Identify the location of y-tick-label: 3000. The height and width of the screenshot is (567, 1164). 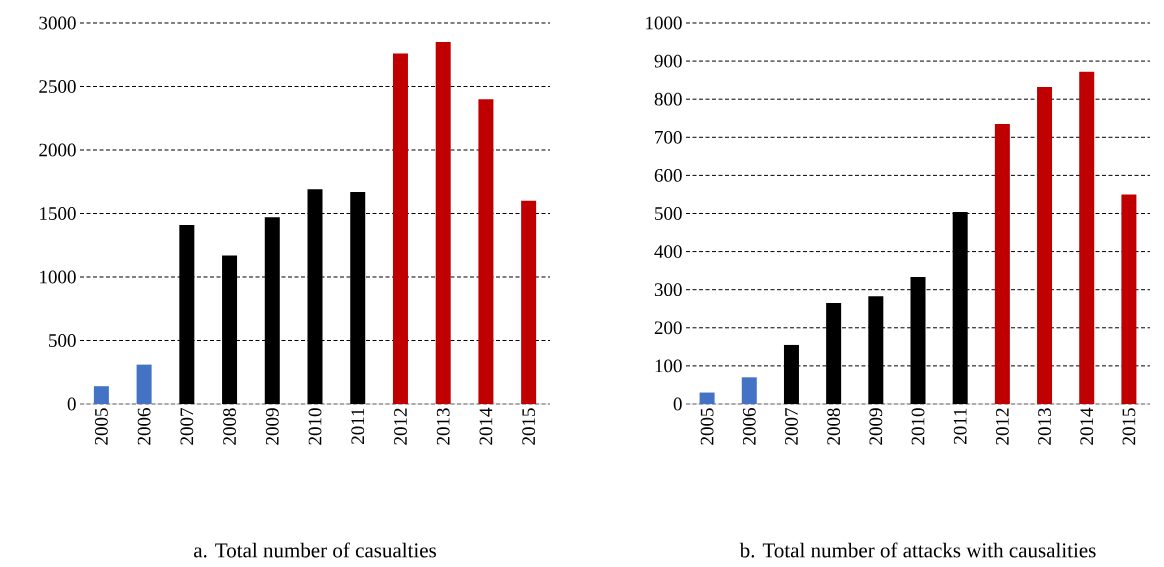
(57, 23).